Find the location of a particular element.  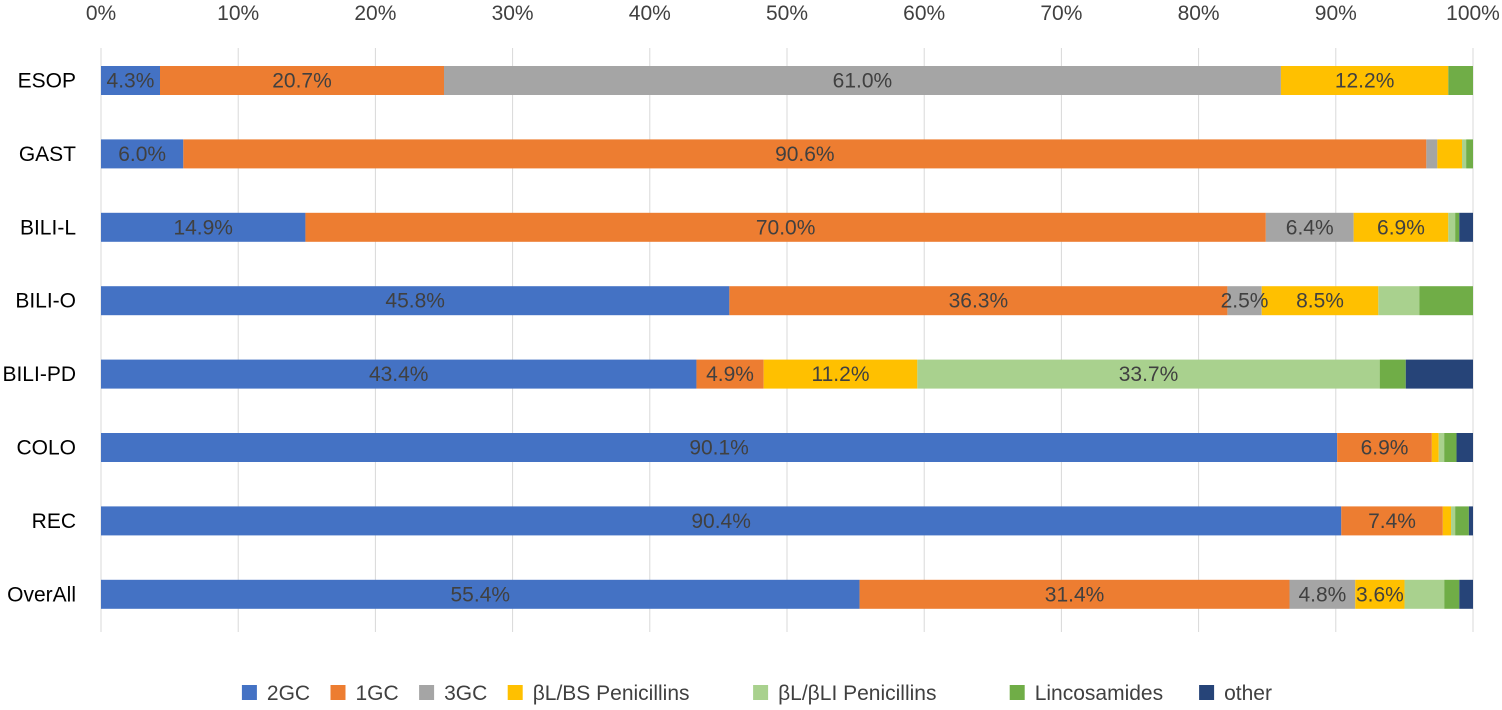

bar-segment-colo-1gc is located at coordinates (1384, 447).